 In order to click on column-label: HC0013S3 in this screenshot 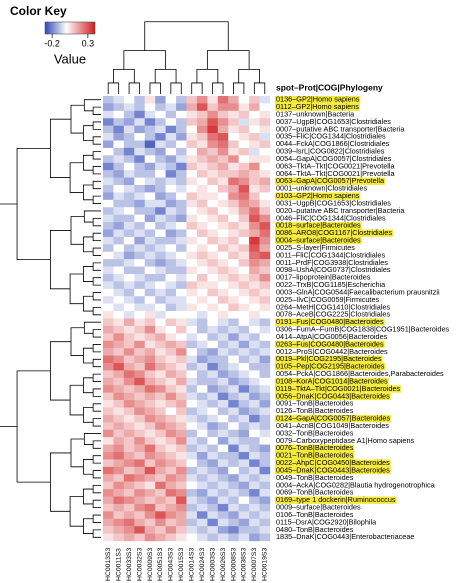, I will do `click(108, 564)`.